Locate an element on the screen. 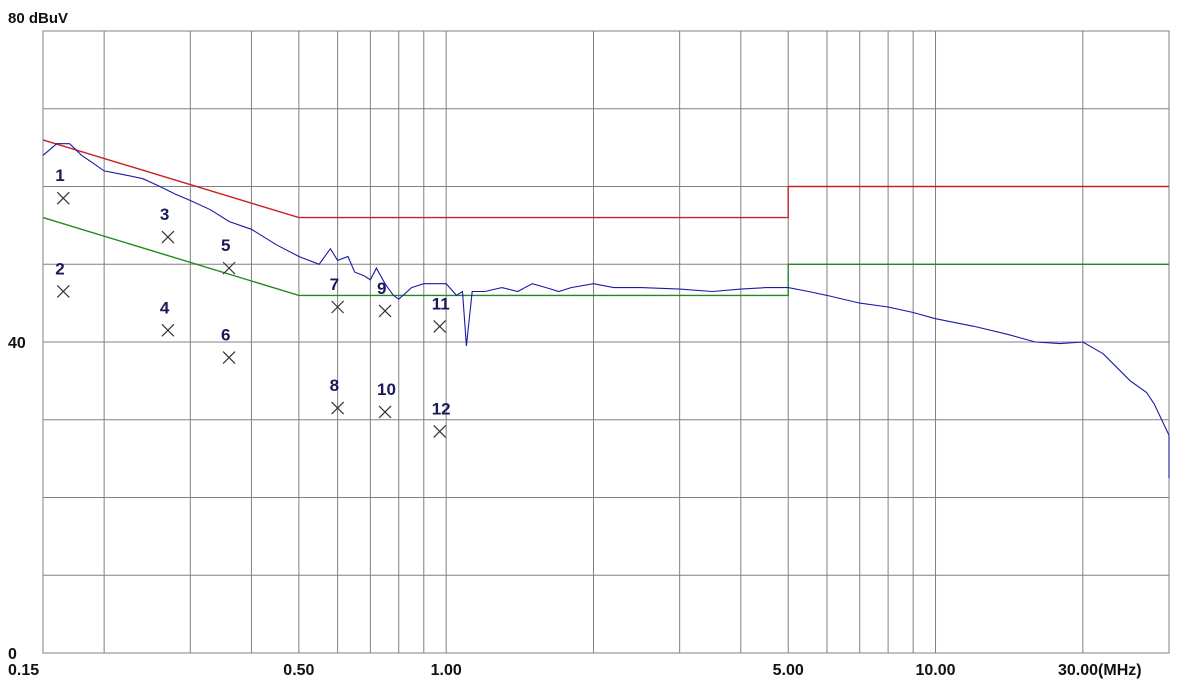 The height and width of the screenshot is (684, 1201). x-tick-label: 0.15 is located at coordinates (23, 670).